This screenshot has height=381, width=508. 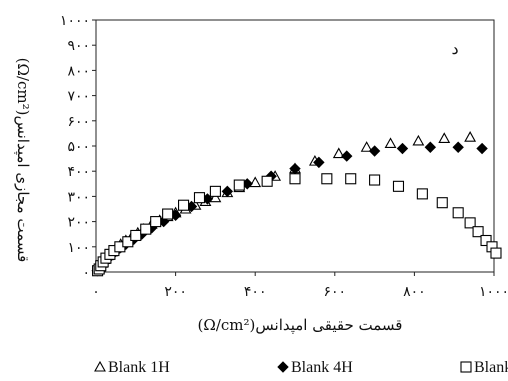 What do you see at coordinates (78, 97) in the screenshot?
I see `y-tick-label: ۷۰۰` at bounding box center [78, 97].